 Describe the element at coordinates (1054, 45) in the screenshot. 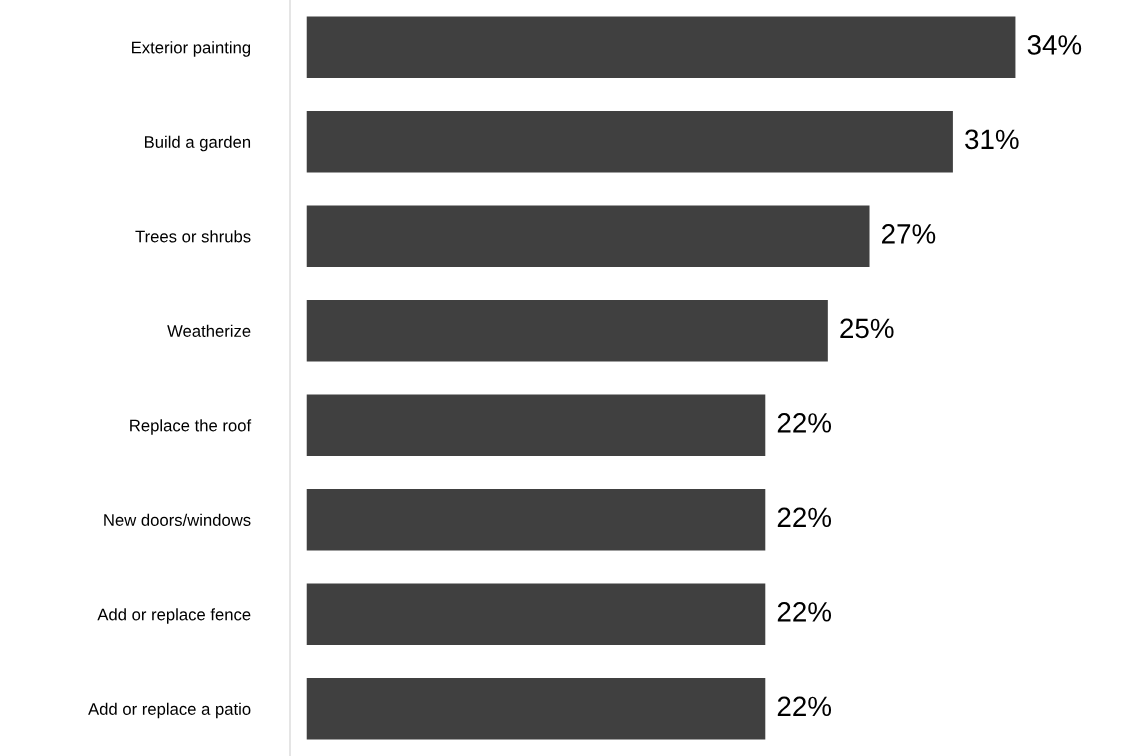

I see `data-label: 34%` at that location.